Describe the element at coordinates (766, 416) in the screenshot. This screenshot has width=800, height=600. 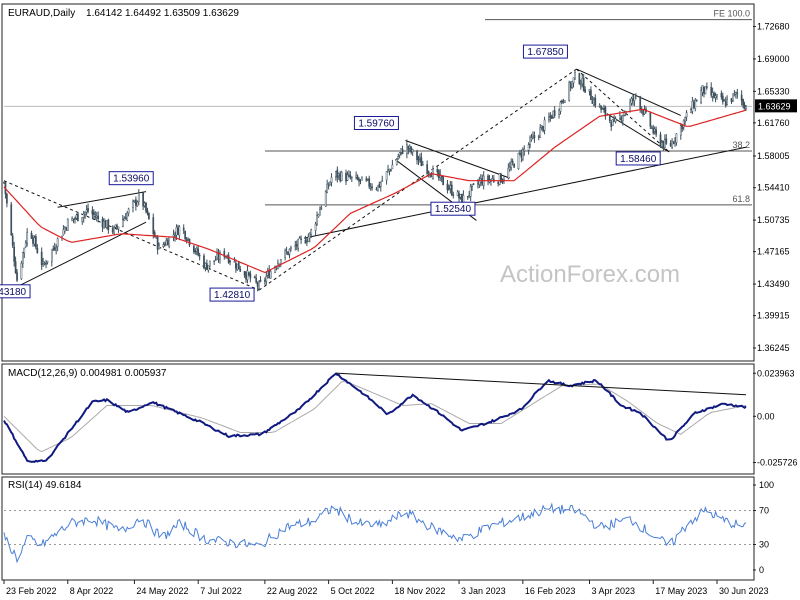
I see `macd-tick-label: 0.00` at that location.